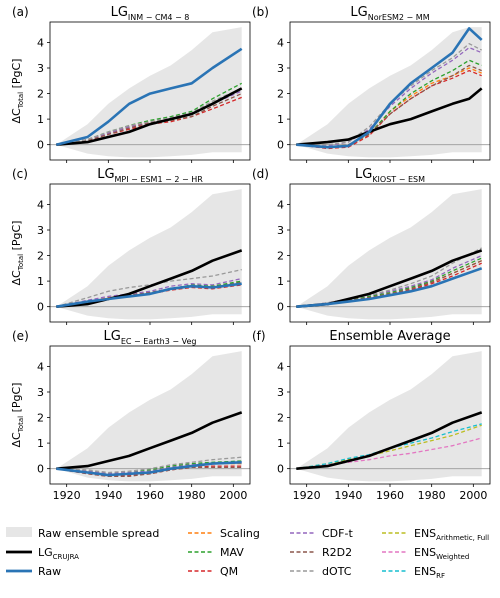 The image size is (500, 598). What do you see at coordinates (259, 336) in the screenshot?
I see `panel-label: (f)` at bounding box center [259, 336].